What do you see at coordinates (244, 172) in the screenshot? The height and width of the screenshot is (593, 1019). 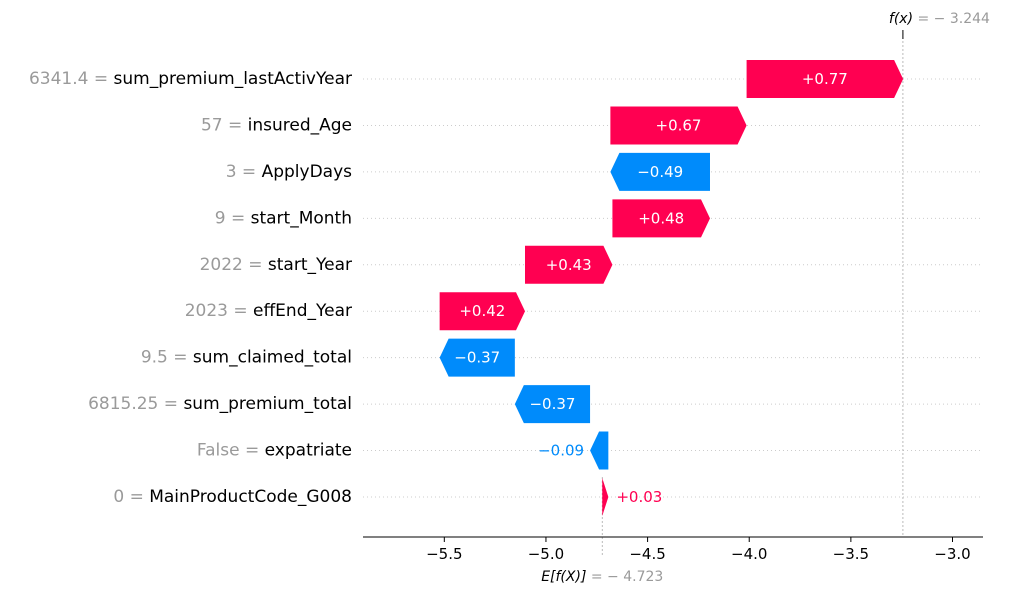 I see `feature-value: 3 =` at bounding box center [244, 172].